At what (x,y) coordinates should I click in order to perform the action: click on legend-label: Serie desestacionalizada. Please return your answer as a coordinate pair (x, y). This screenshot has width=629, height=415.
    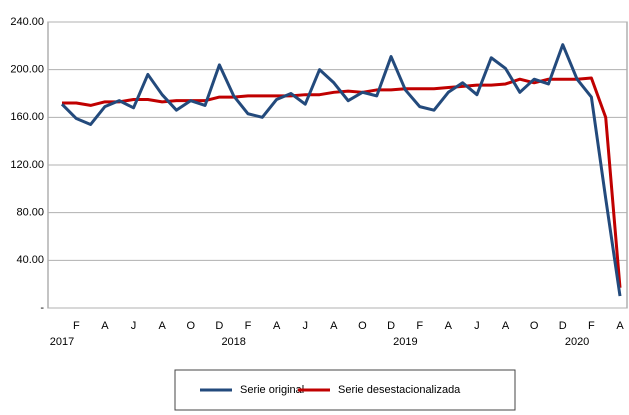
    Looking at the image, I should click on (399, 390).